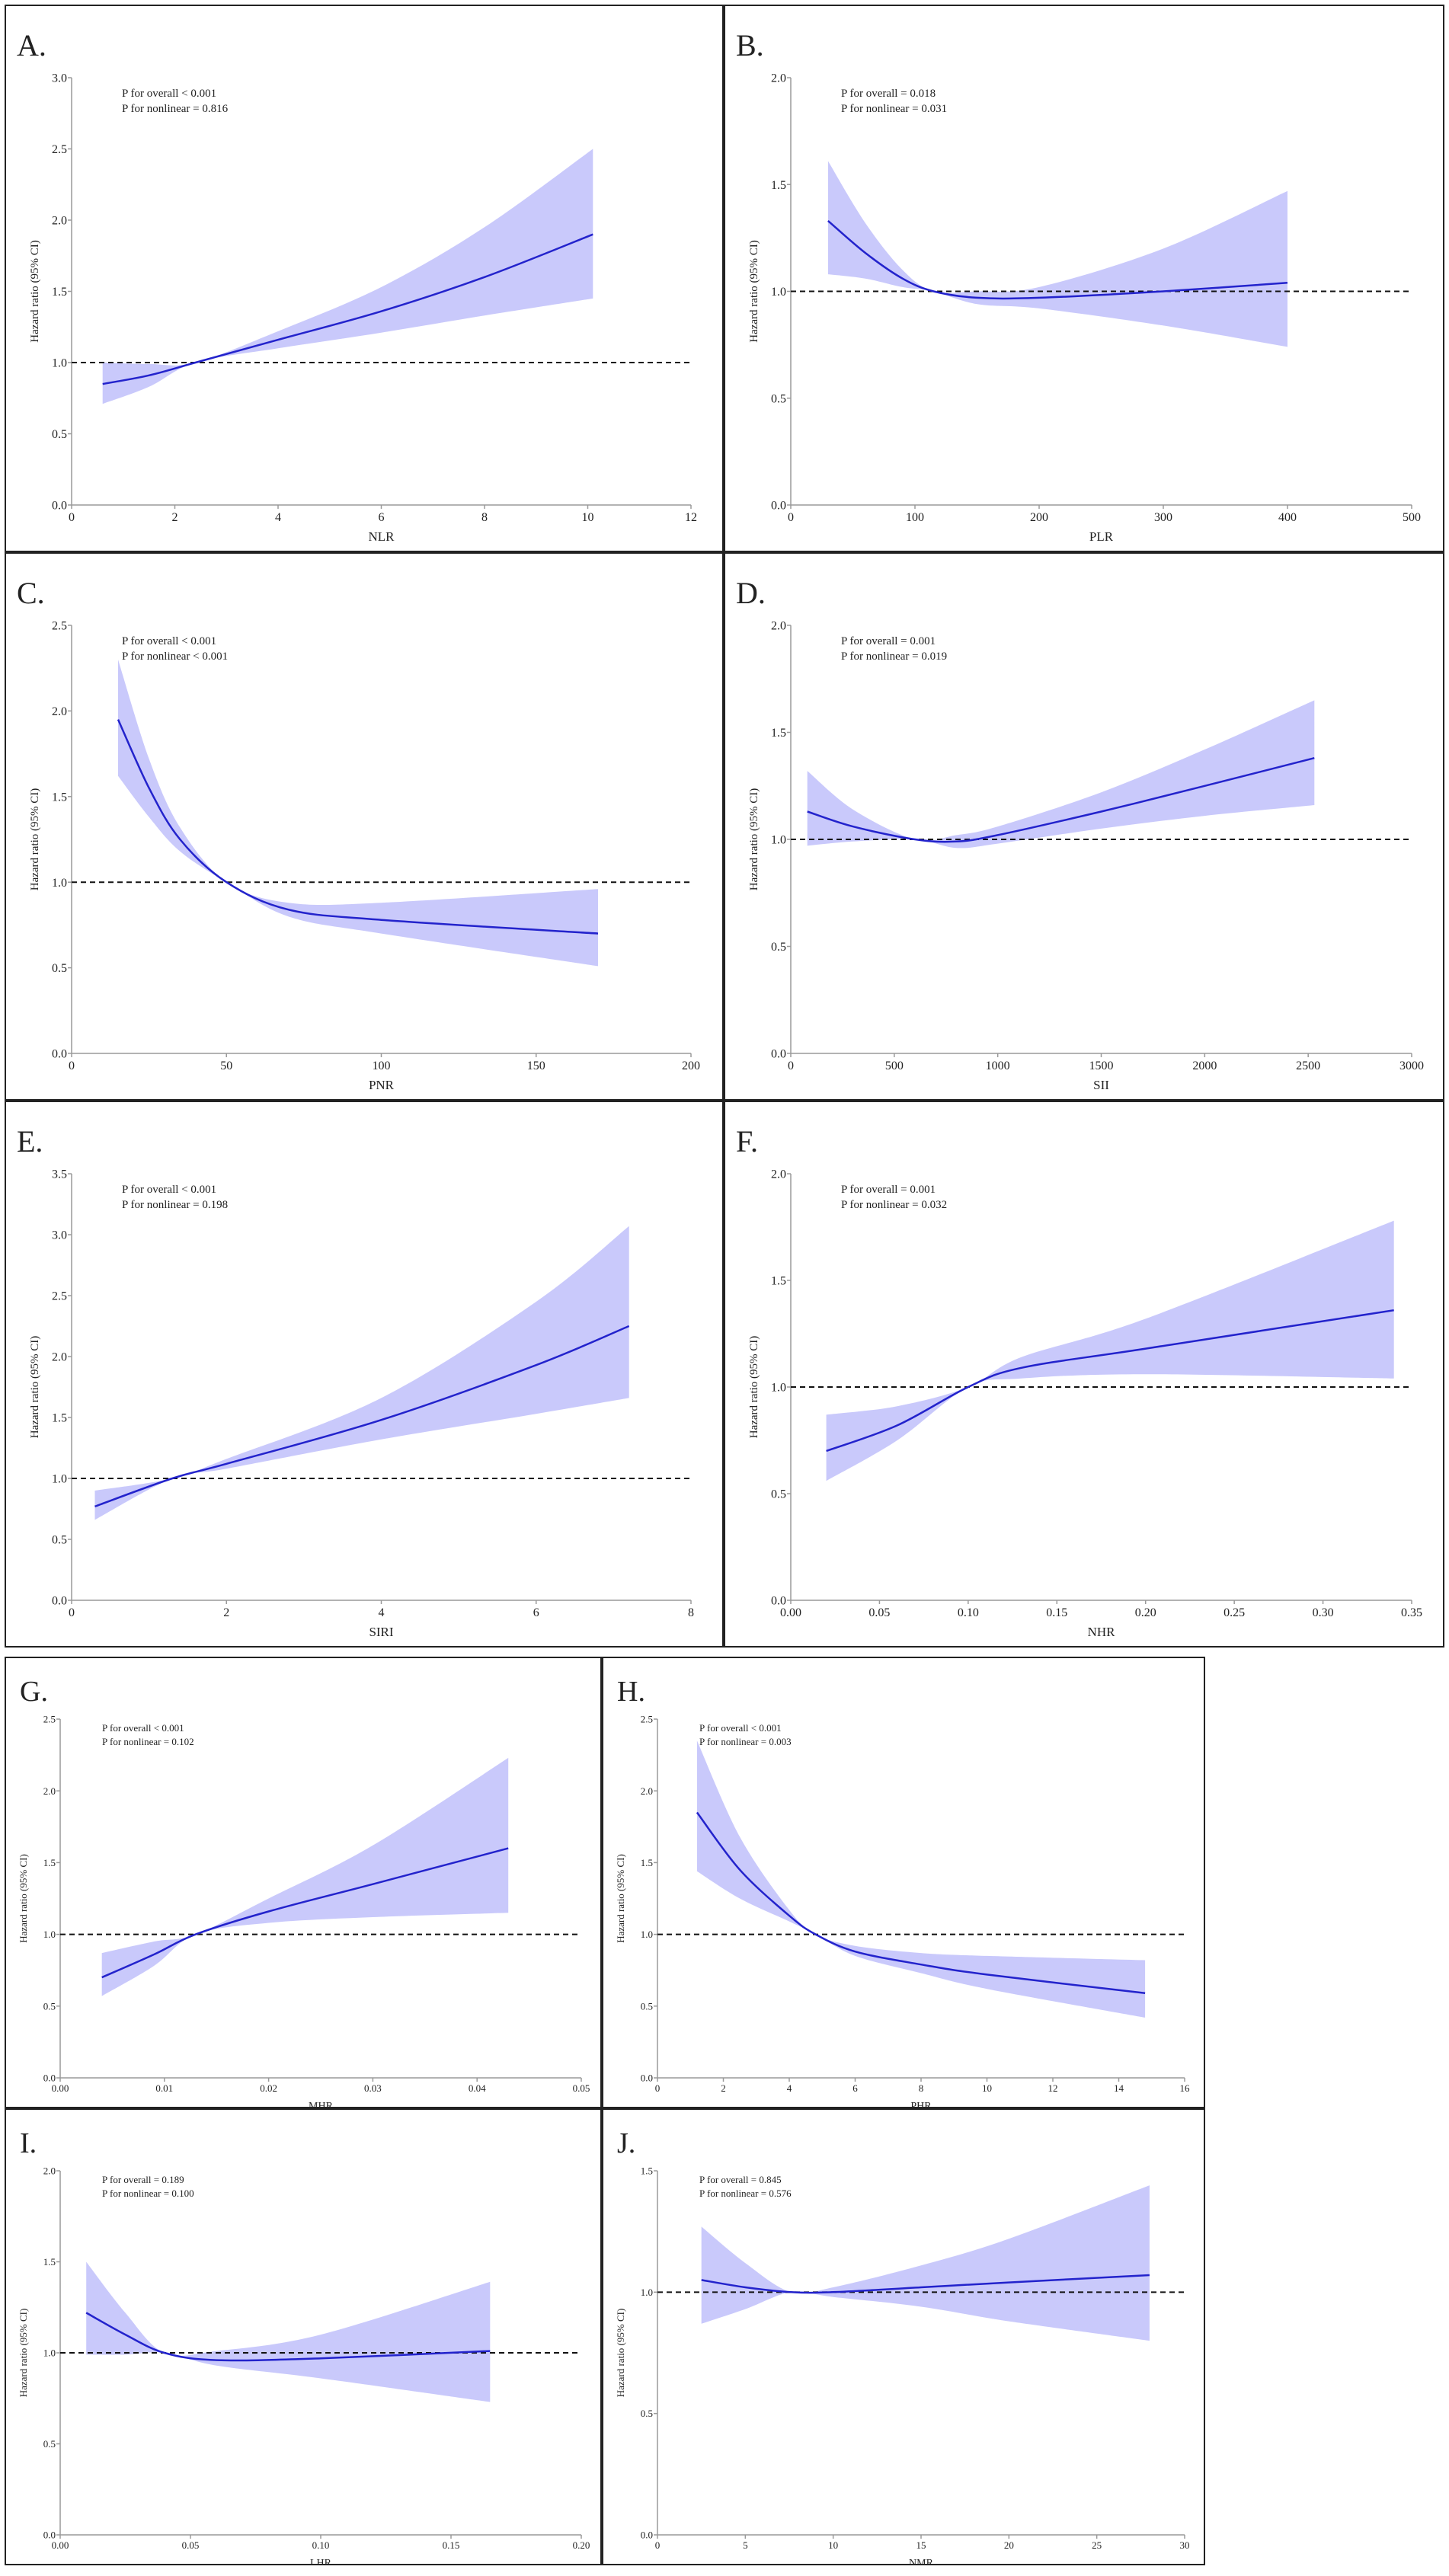 This screenshot has height=2576, width=1449. Describe the element at coordinates (175, 109) in the screenshot. I see `p-nonlinear-text: P for nonlinear = 0.816` at that location.